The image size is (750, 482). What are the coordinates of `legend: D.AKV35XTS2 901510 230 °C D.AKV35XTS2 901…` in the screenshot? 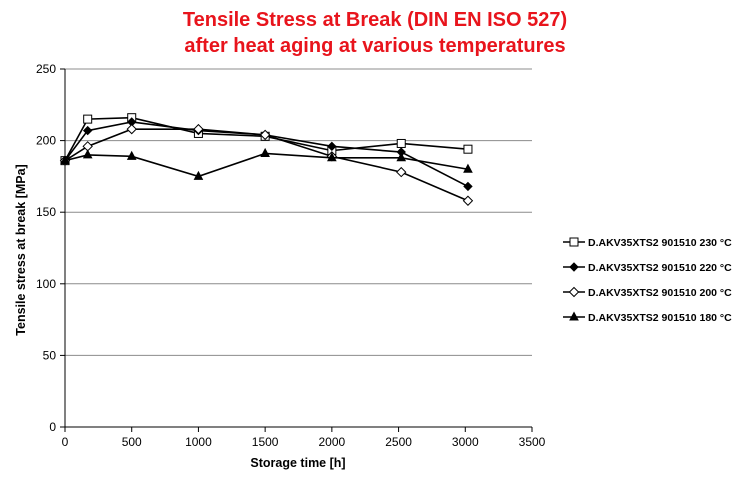 It's located at (647, 280).